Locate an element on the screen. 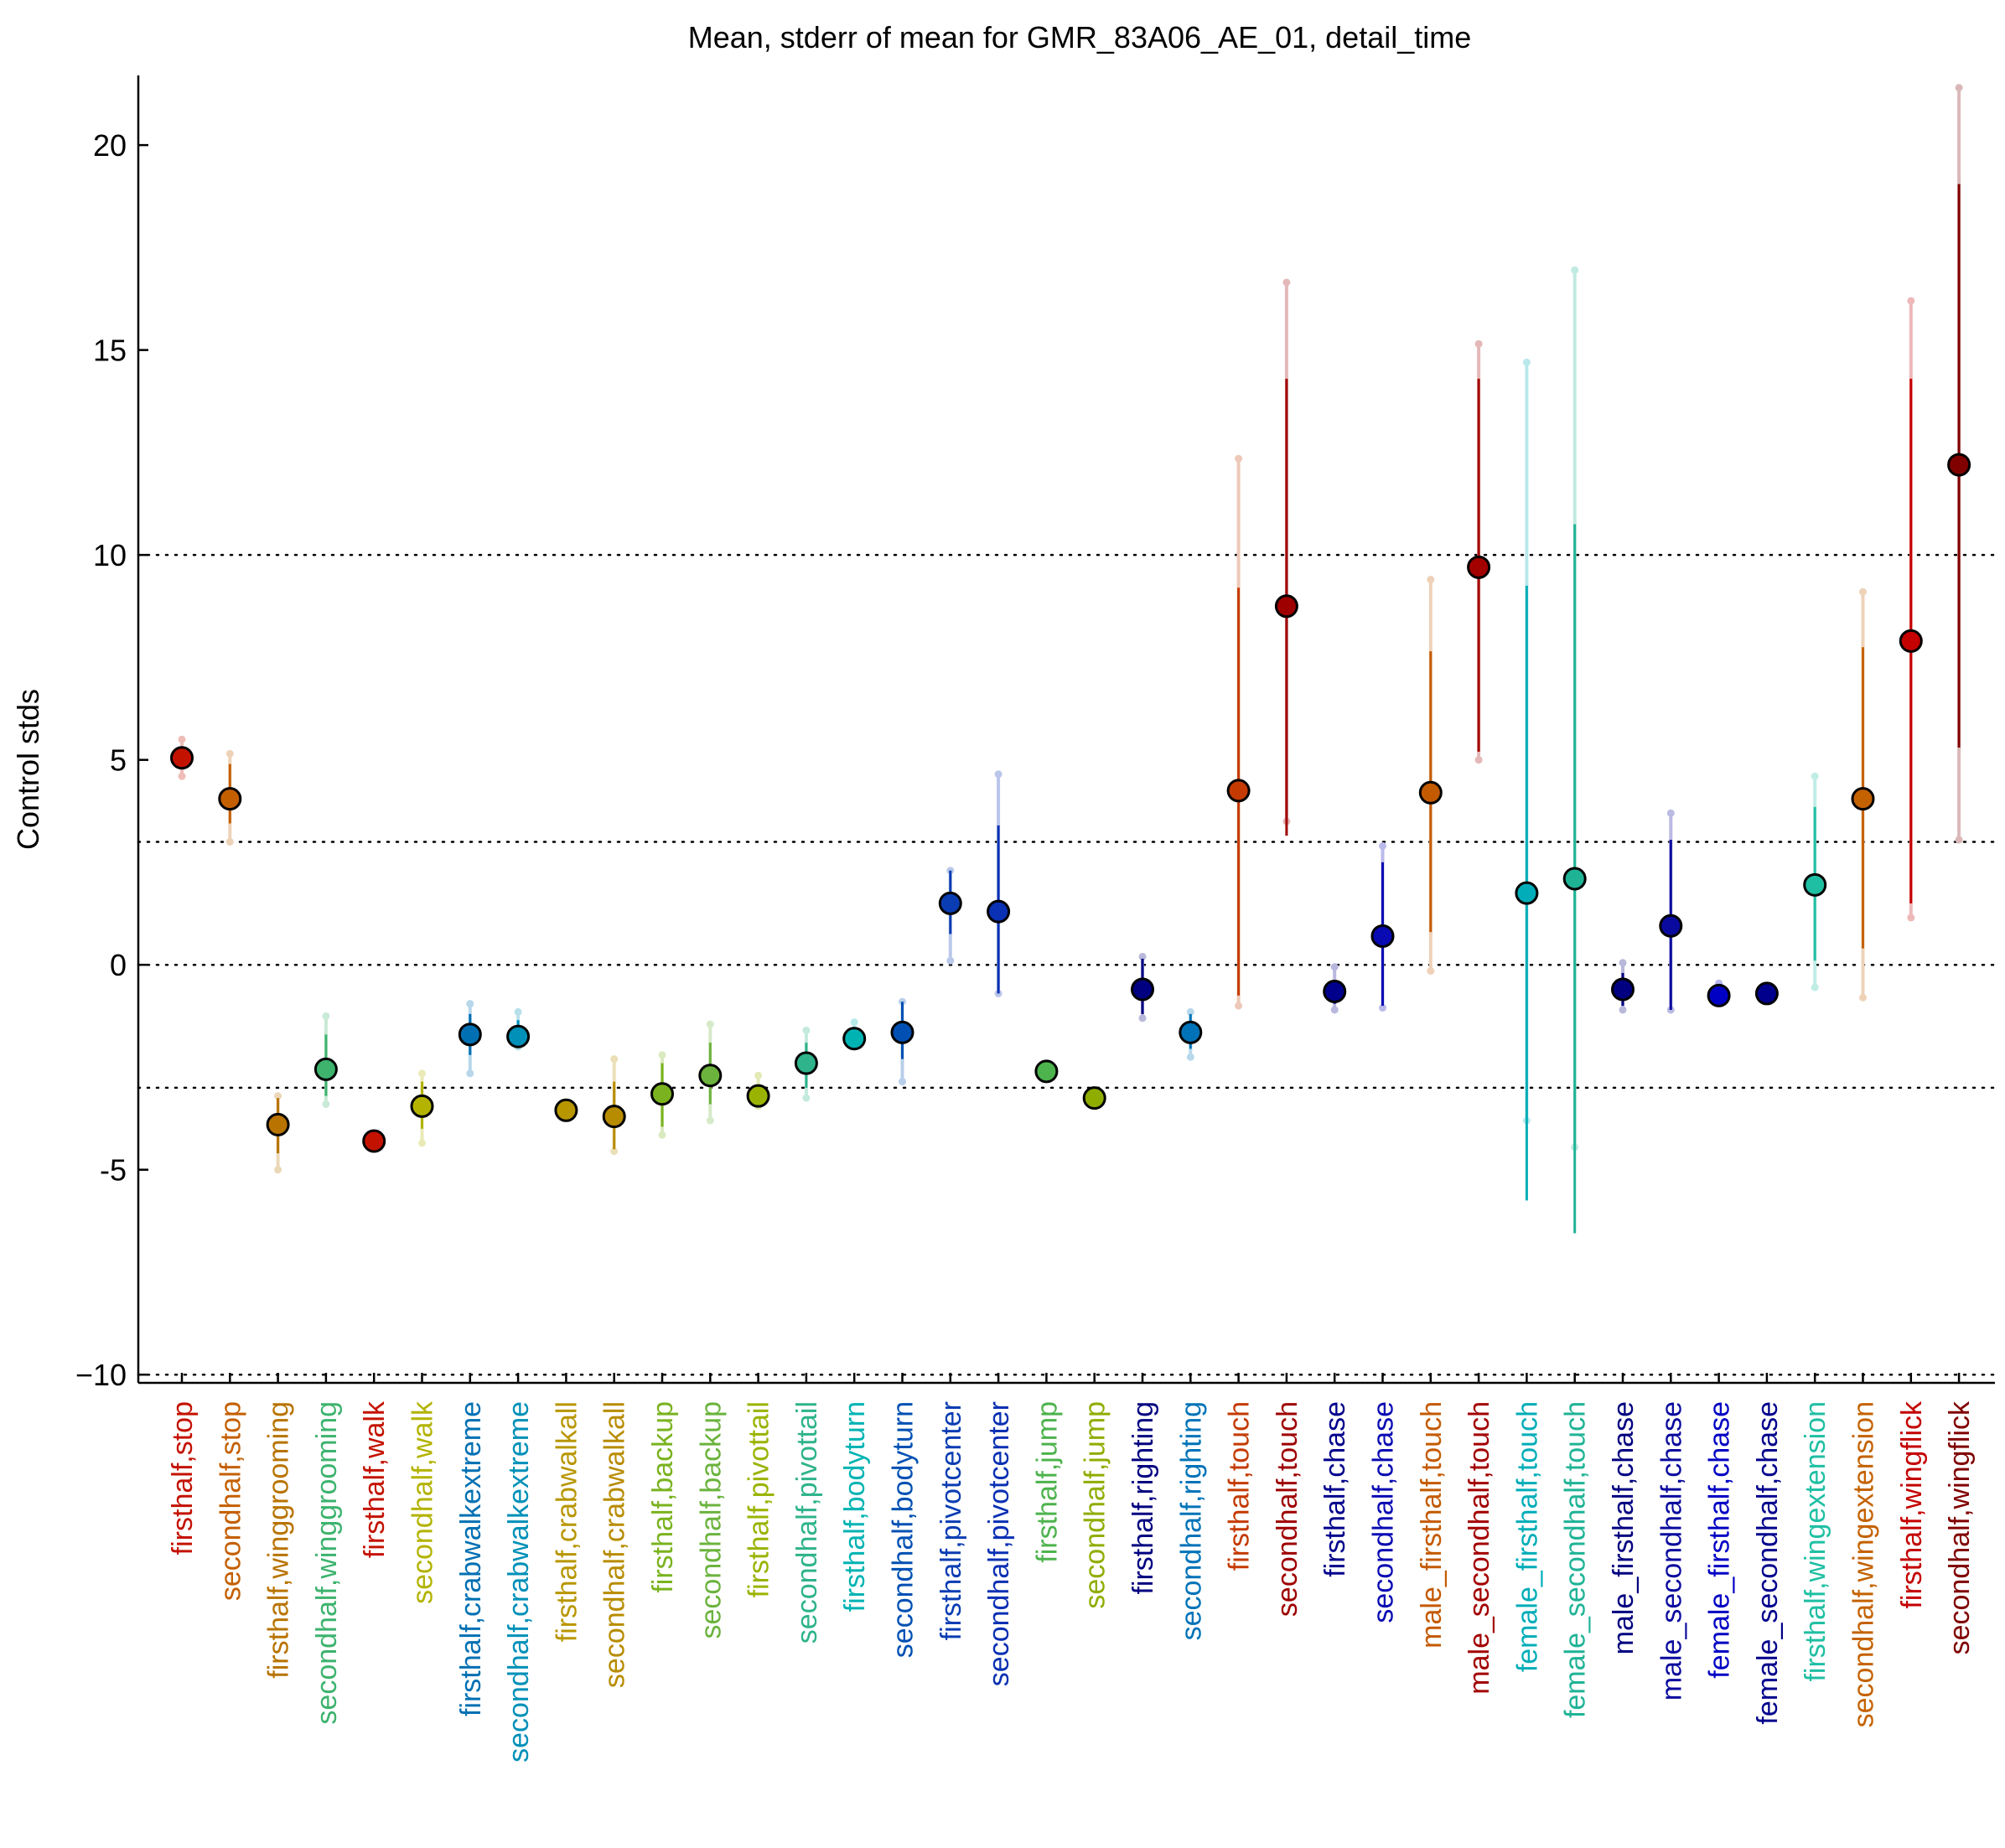 This screenshot has height=1848, width=2005. y-tick-label: 20 is located at coordinates (110, 145).